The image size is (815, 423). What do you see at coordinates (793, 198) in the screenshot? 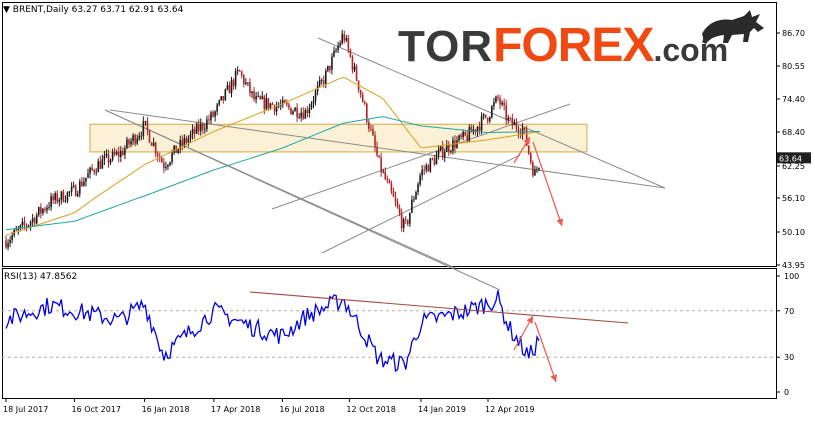
I see `price-label: 56.10` at bounding box center [793, 198].